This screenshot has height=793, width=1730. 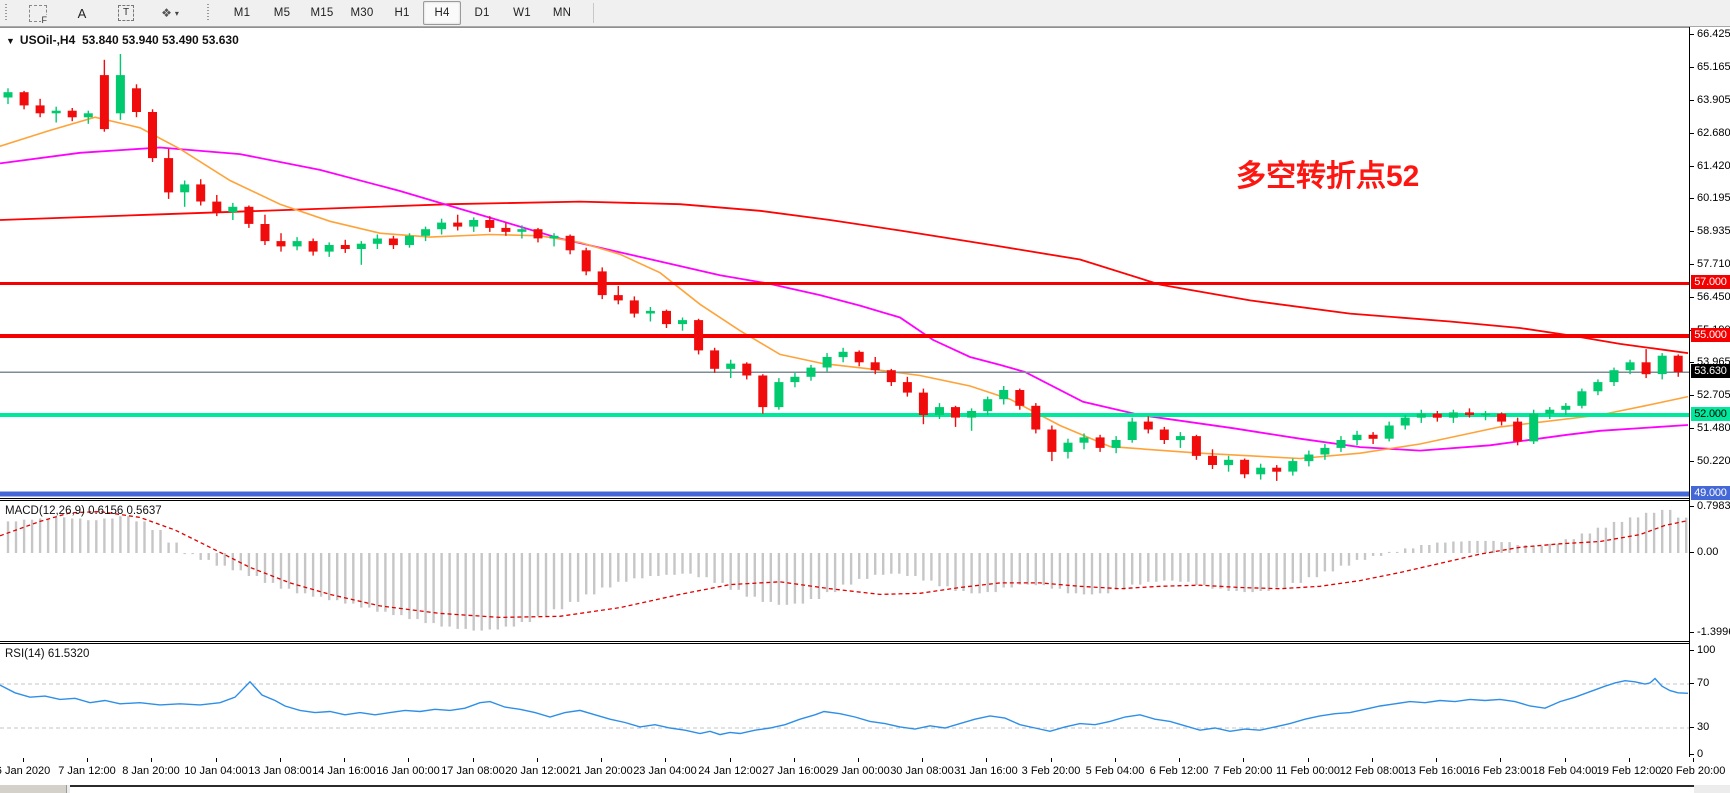 What do you see at coordinates (522, 13) in the screenshot?
I see `timeframe-w1-button: W1` at bounding box center [522, 13].